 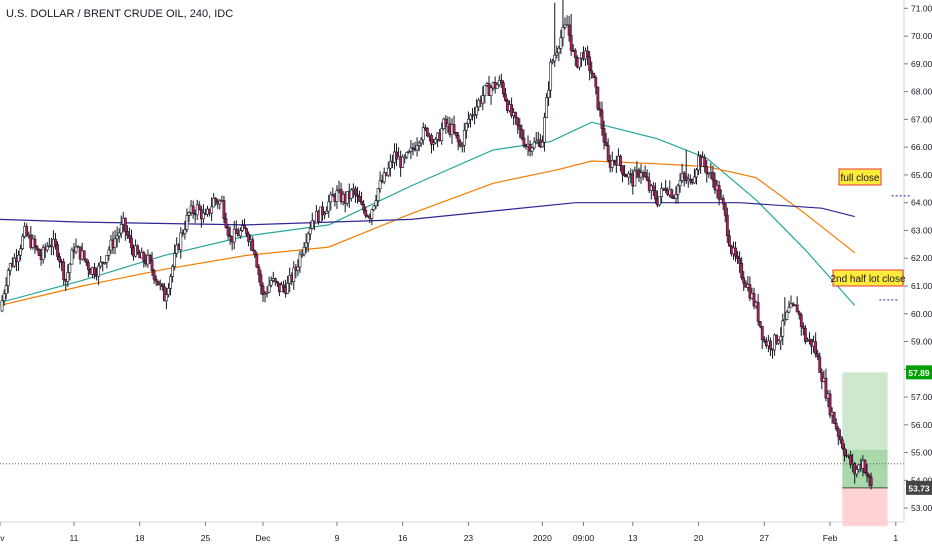 What do you see at coordinates (860, 177) in the screenshot?
I see `full-close-annotation-box` at bounding box center [860, 177].